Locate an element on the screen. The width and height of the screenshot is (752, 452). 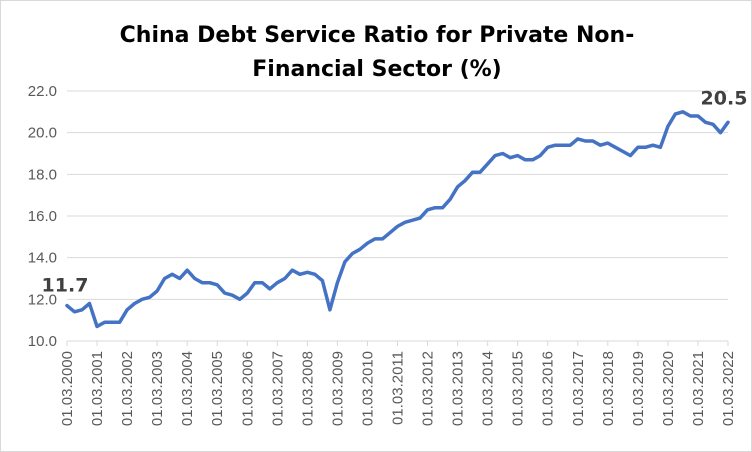
chart-title-line-2: Financial Sector (%) is located at coordinates (377, 69).